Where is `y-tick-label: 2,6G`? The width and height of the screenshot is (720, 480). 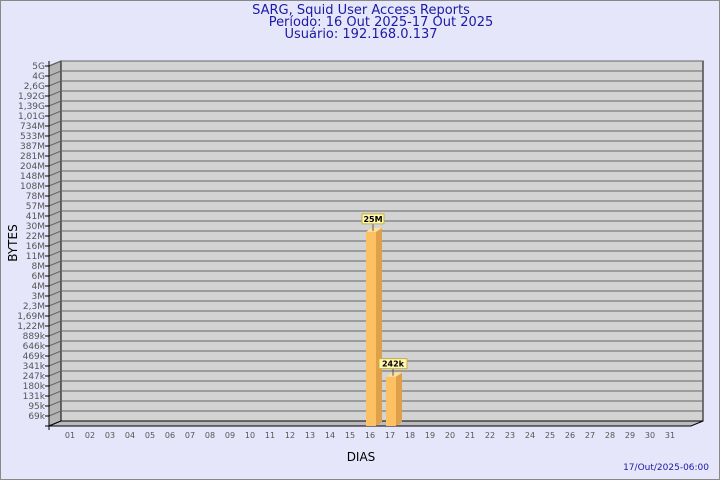 y-tick-label: 2,6G is located at coordinates (34, 87).